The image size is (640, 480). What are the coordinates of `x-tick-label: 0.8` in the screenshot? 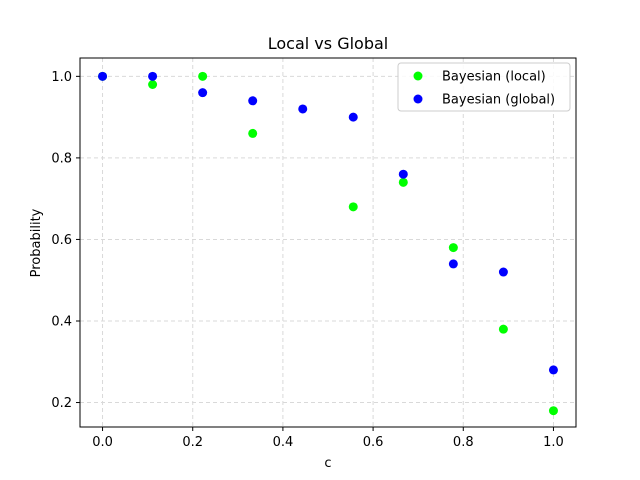 It's located at (463, 442).